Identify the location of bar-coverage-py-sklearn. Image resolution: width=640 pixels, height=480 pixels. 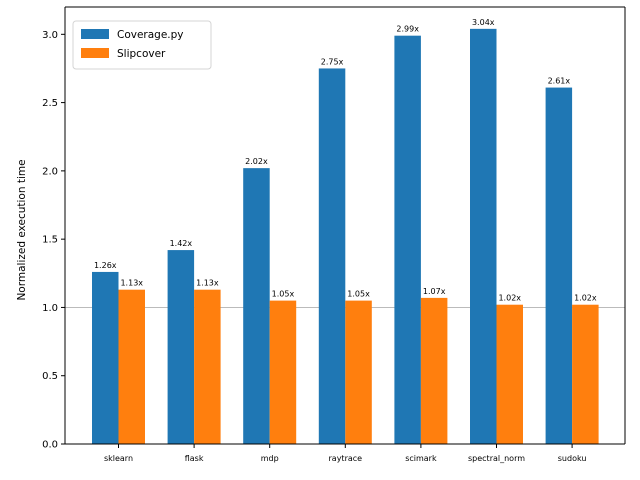
(105, 357).